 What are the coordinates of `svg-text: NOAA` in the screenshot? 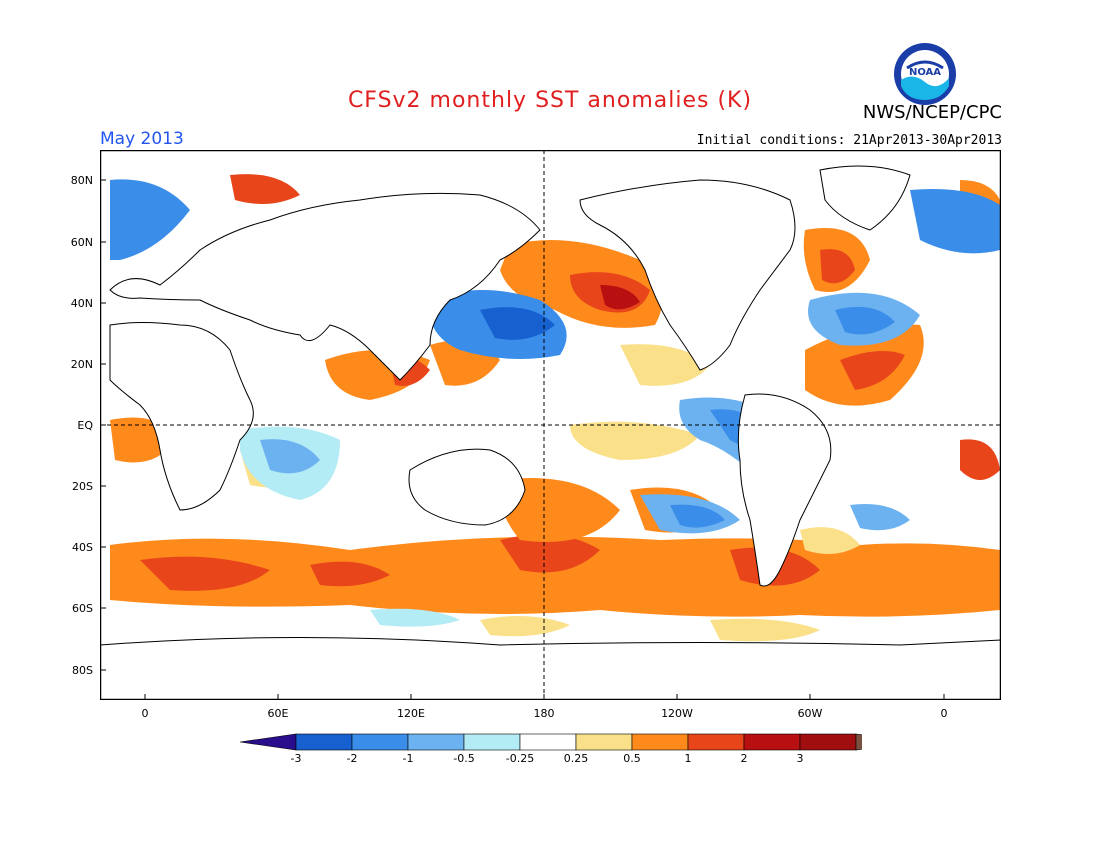 It's located at (925, 72).